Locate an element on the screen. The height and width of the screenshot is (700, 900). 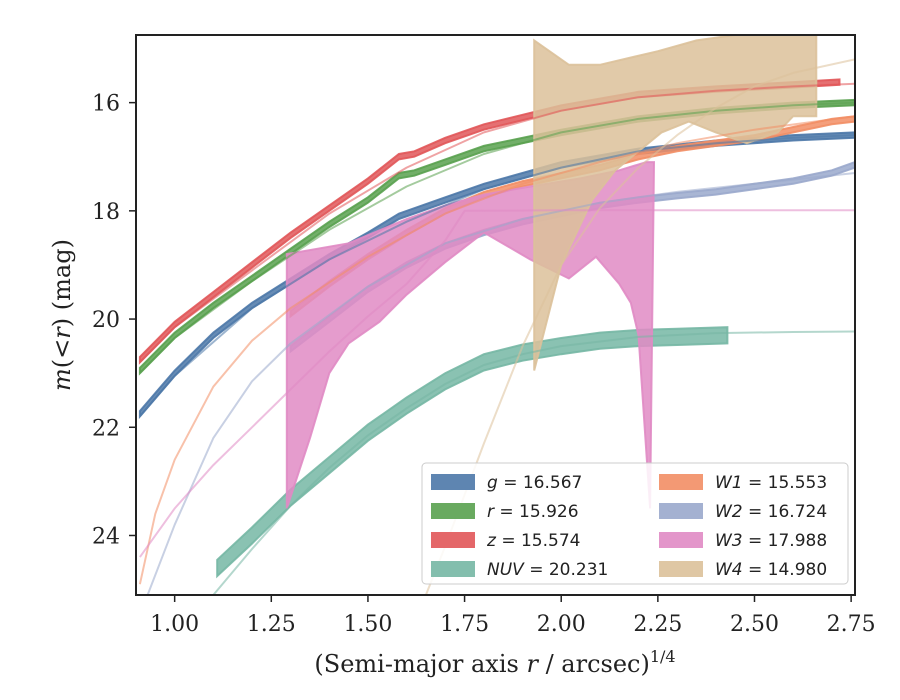
legend-label-nuv: NUV = 20.231 is located at coordinates (547, 570).